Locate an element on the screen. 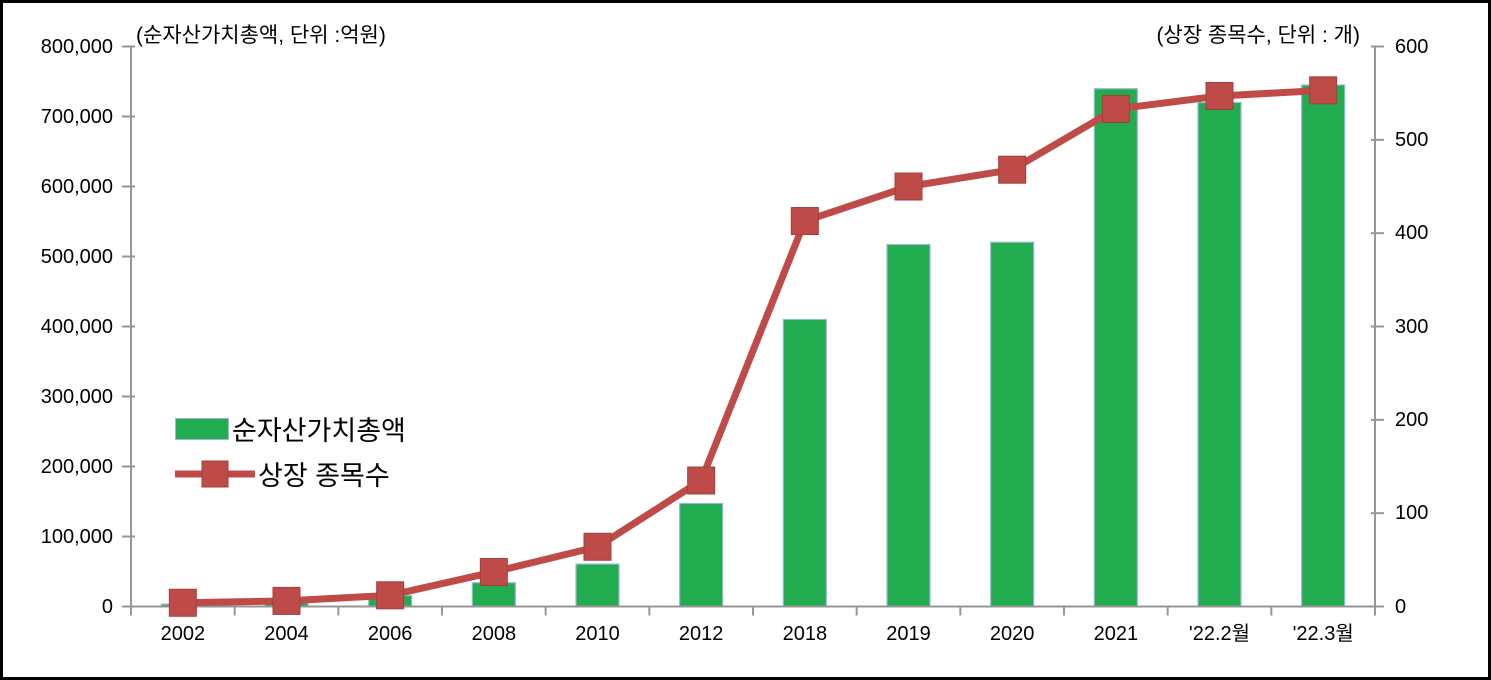 The width and height of the screenshot is (1491, 680). x-category-label: 2020 is located at coordinates (1012, 634).